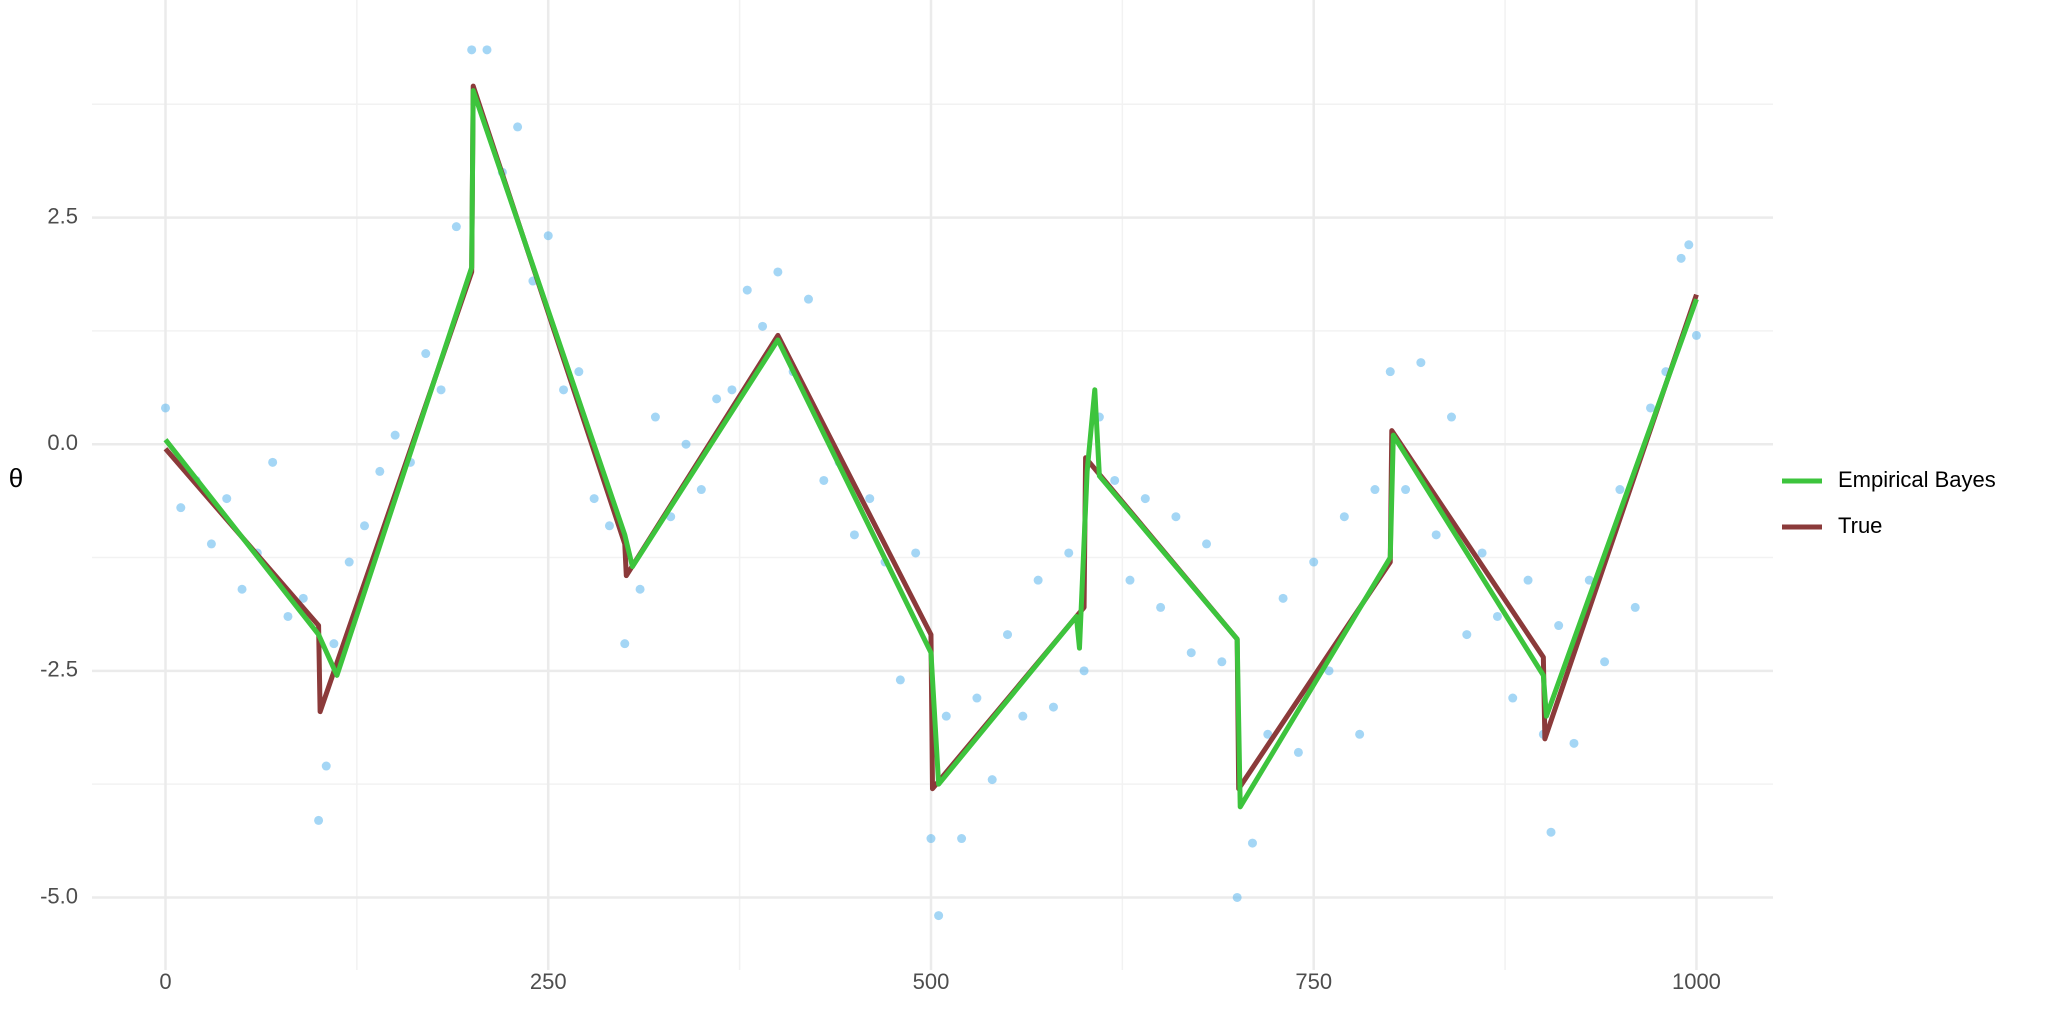  Describe the element at coordinates (1917, 479) in the screenshot. I see `legend-label: Empirical Bayes` at that location.